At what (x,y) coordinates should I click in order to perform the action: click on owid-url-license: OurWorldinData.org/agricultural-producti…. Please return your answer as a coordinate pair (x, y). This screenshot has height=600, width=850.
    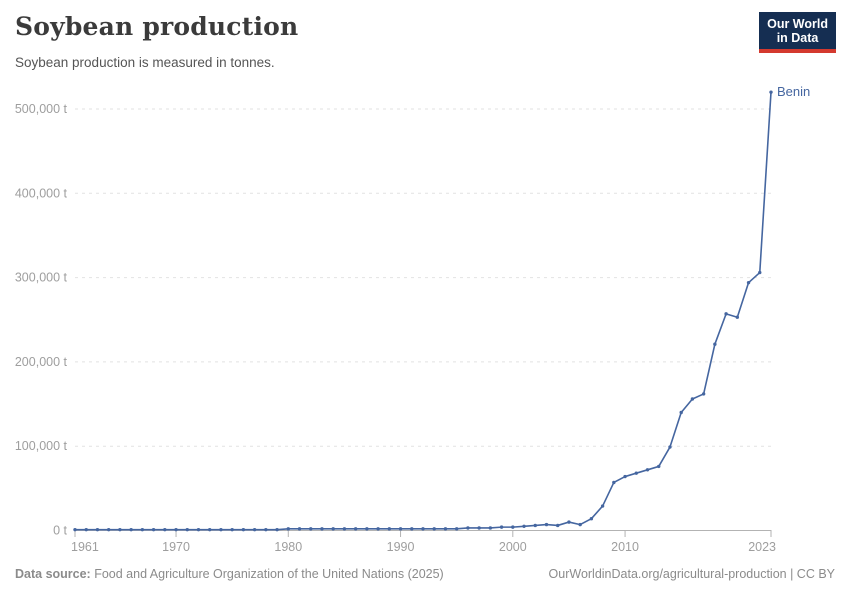
    Looking at the image, I should click on (691, 574).